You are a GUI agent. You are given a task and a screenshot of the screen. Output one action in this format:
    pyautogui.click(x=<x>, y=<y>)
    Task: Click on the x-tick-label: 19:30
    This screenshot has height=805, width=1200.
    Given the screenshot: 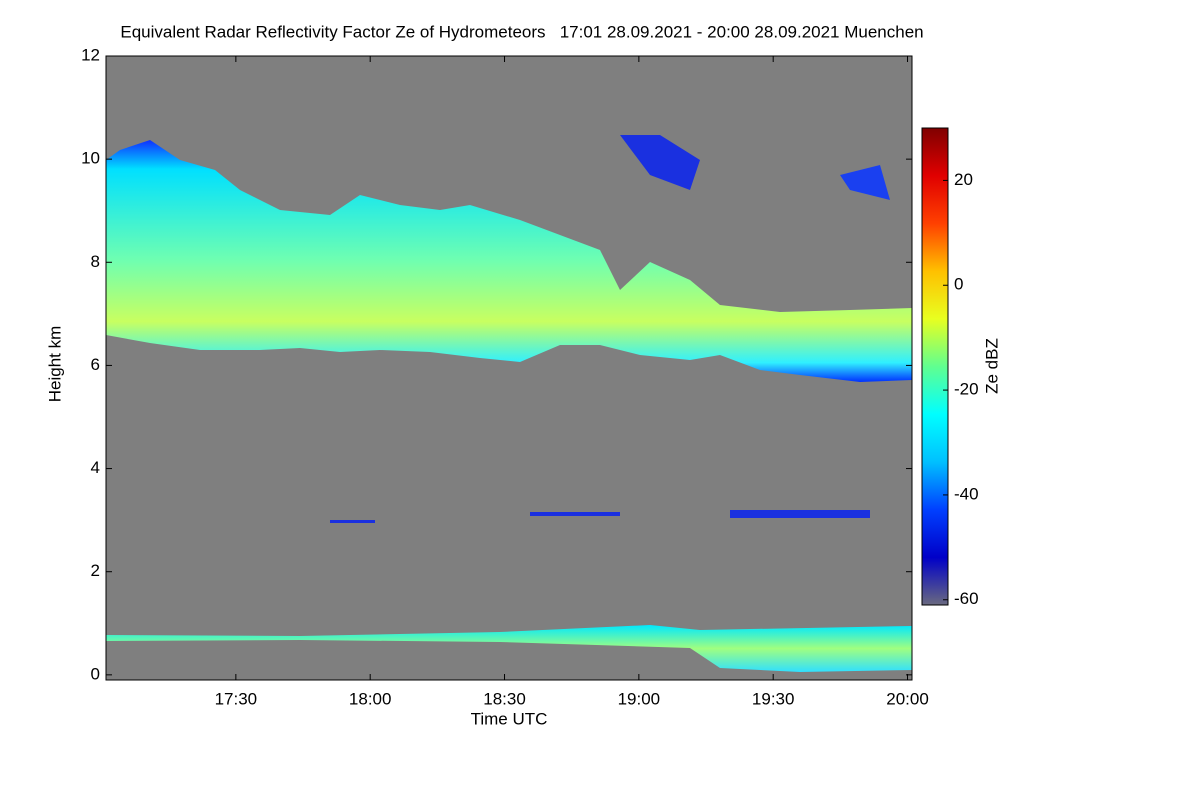 What is the action you would take?
    pyautogui.click(x=773, y=698)
    